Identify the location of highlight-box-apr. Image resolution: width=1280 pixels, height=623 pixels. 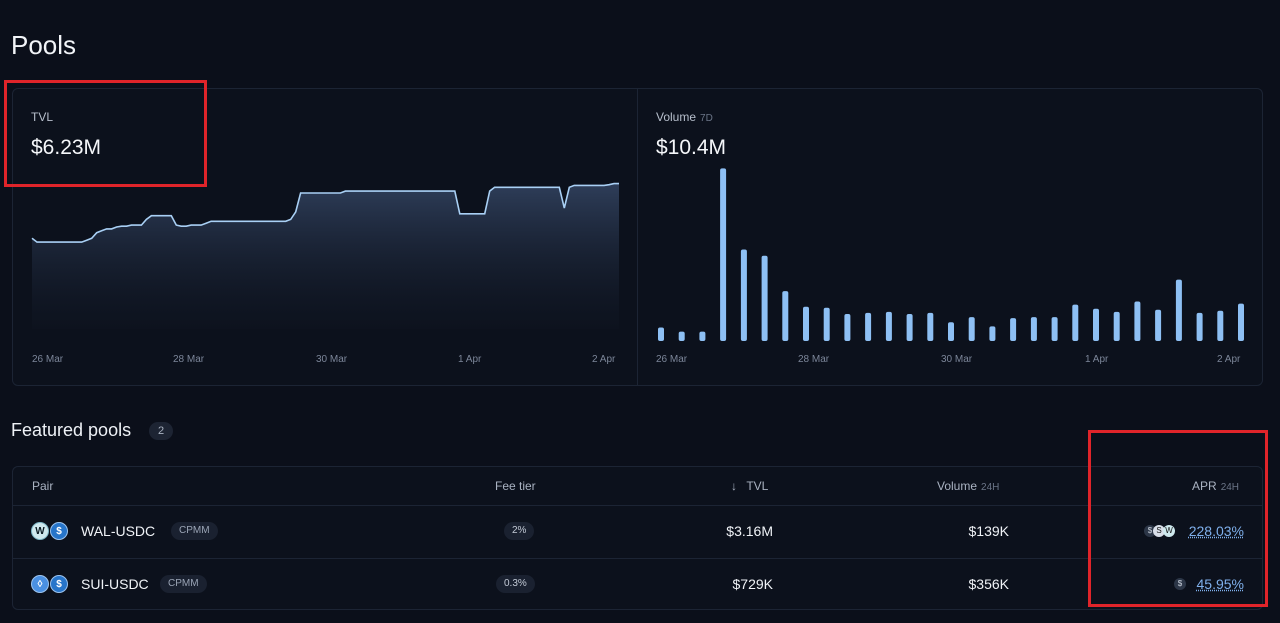
(1178, 518).